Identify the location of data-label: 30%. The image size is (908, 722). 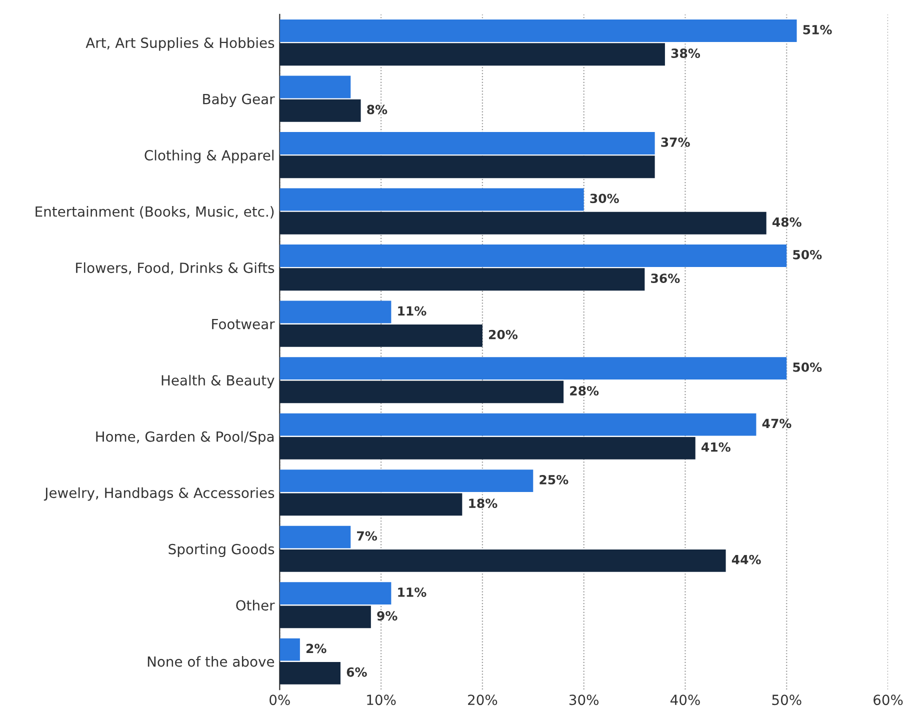
(604, 199).